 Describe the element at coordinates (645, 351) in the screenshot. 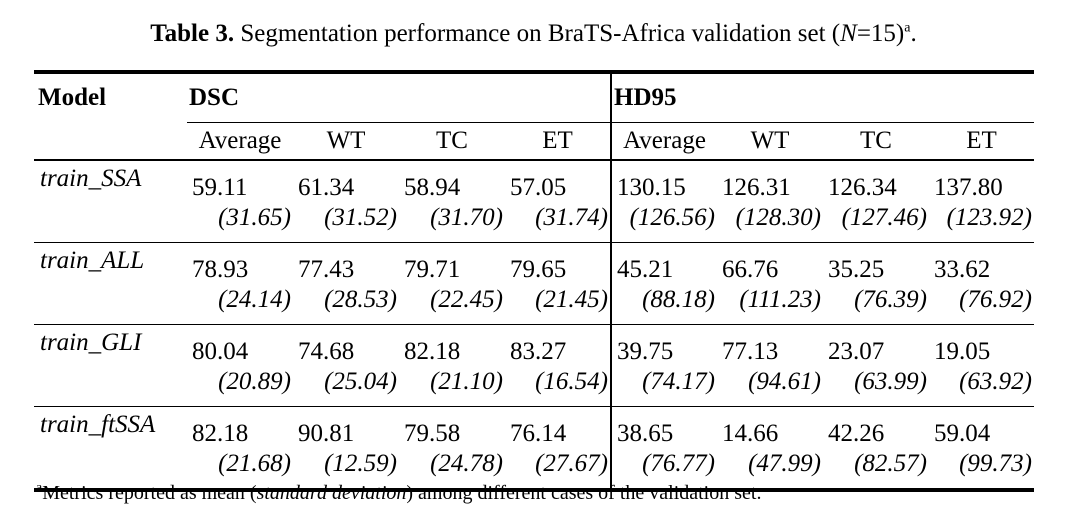

I see `hd95-mean: 39.75` at that location.